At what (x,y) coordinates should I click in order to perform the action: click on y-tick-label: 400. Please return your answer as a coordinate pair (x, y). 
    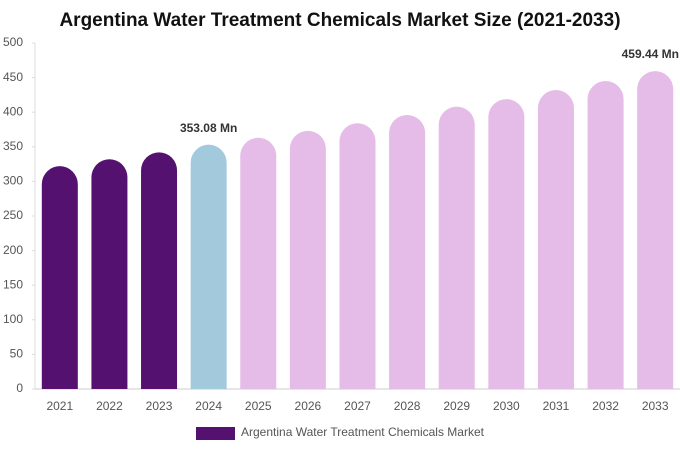
    Looking at the image, I should click on (13, 111).